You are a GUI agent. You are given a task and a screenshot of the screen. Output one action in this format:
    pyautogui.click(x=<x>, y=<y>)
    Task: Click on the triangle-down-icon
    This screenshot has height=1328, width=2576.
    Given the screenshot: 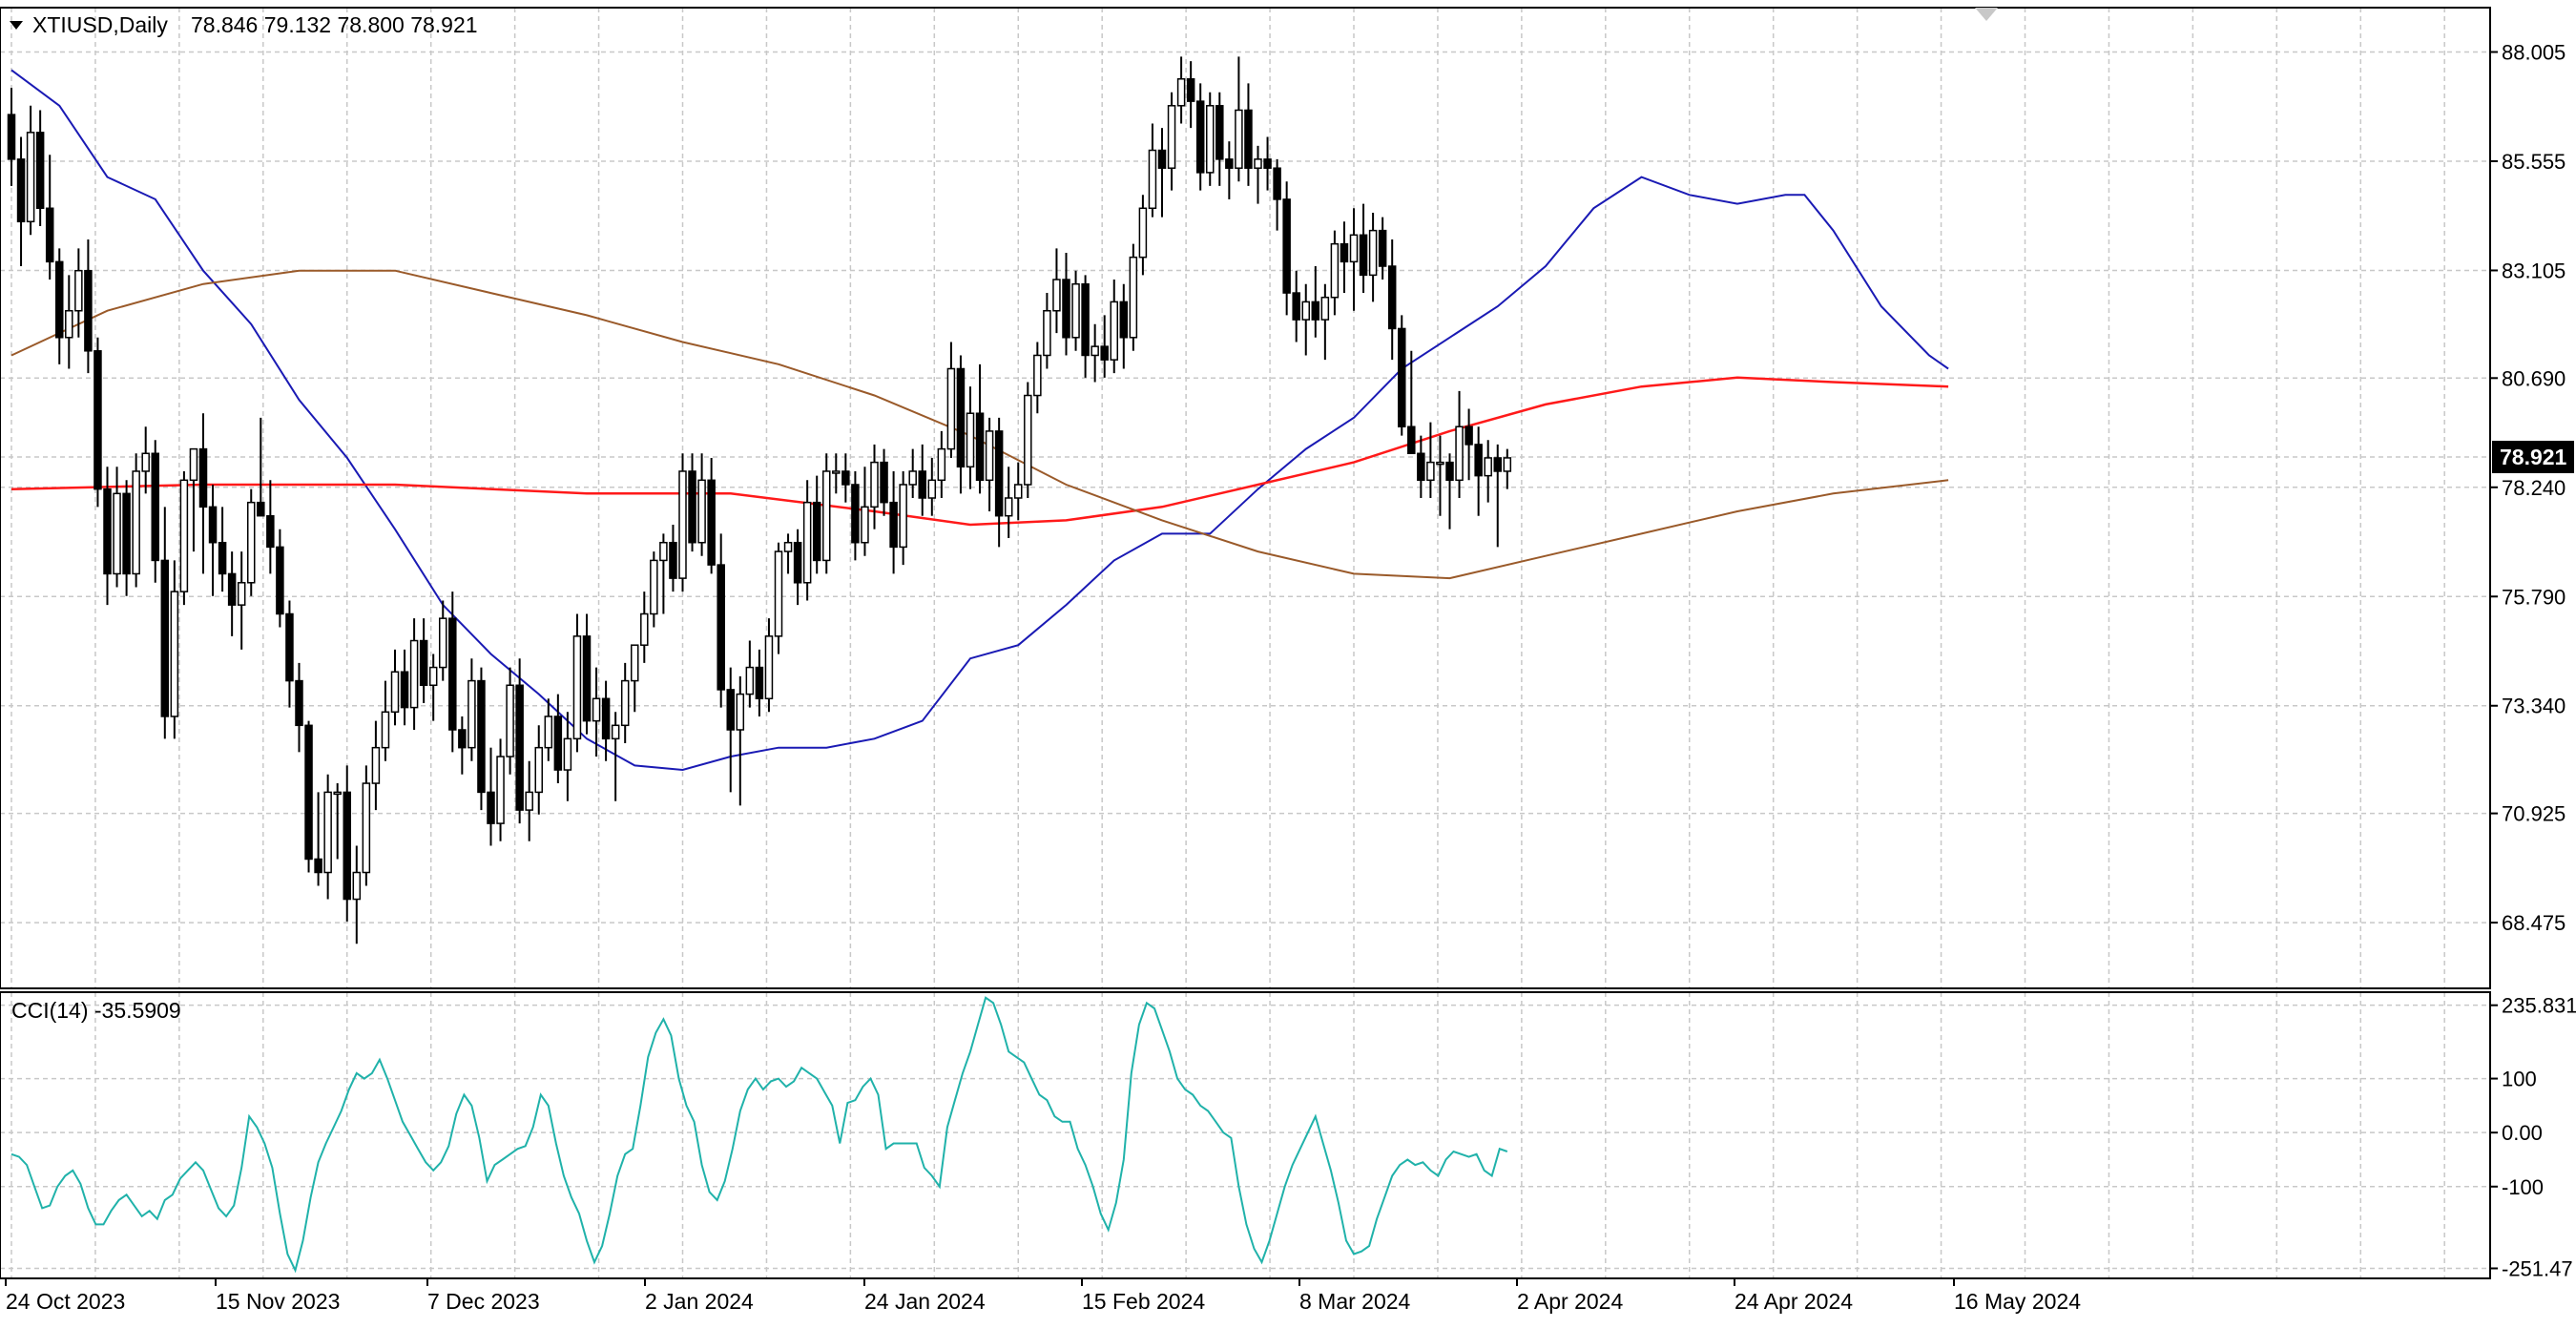 What is the action you would take?
    pyautogui.click(x=16, y=25)
    